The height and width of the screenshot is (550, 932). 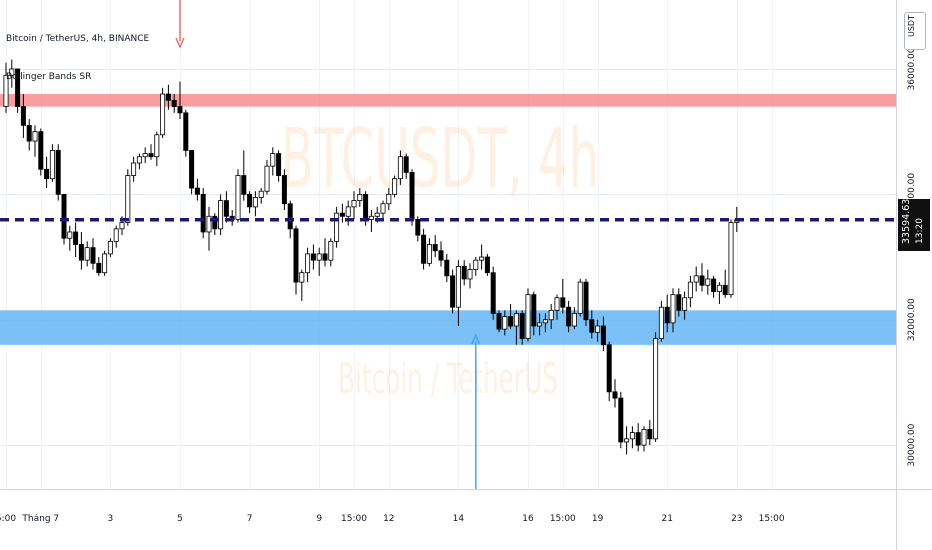 I want to click on watermark-description: Bitcoin / TetherUS, so click(x=448, y=379).